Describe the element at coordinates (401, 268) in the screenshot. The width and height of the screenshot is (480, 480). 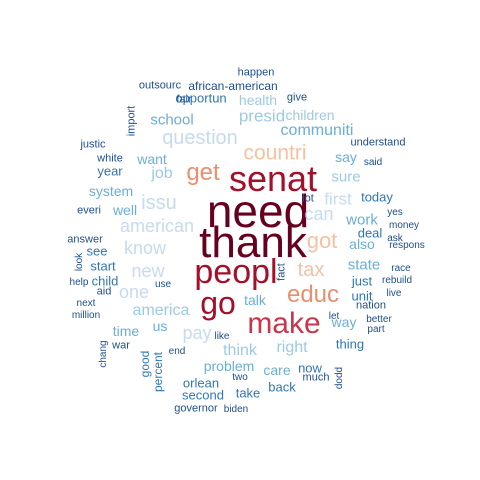
I see `word-race: race` at that location.